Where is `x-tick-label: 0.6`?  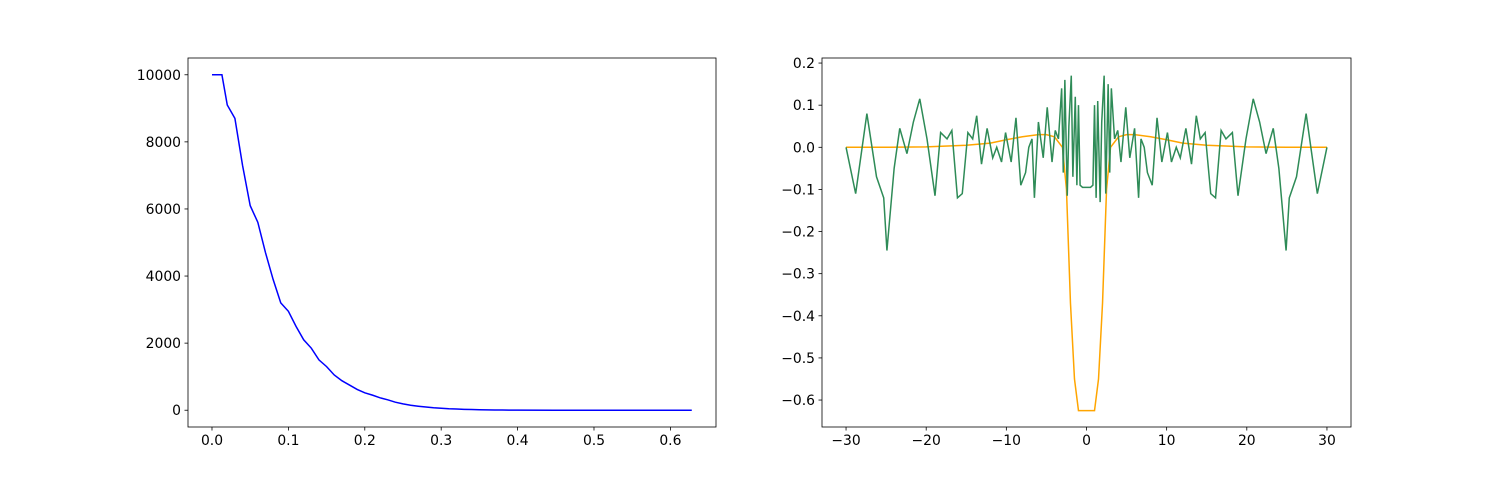 x-tick-label: 0.6 is located at coordinates (670, 441).